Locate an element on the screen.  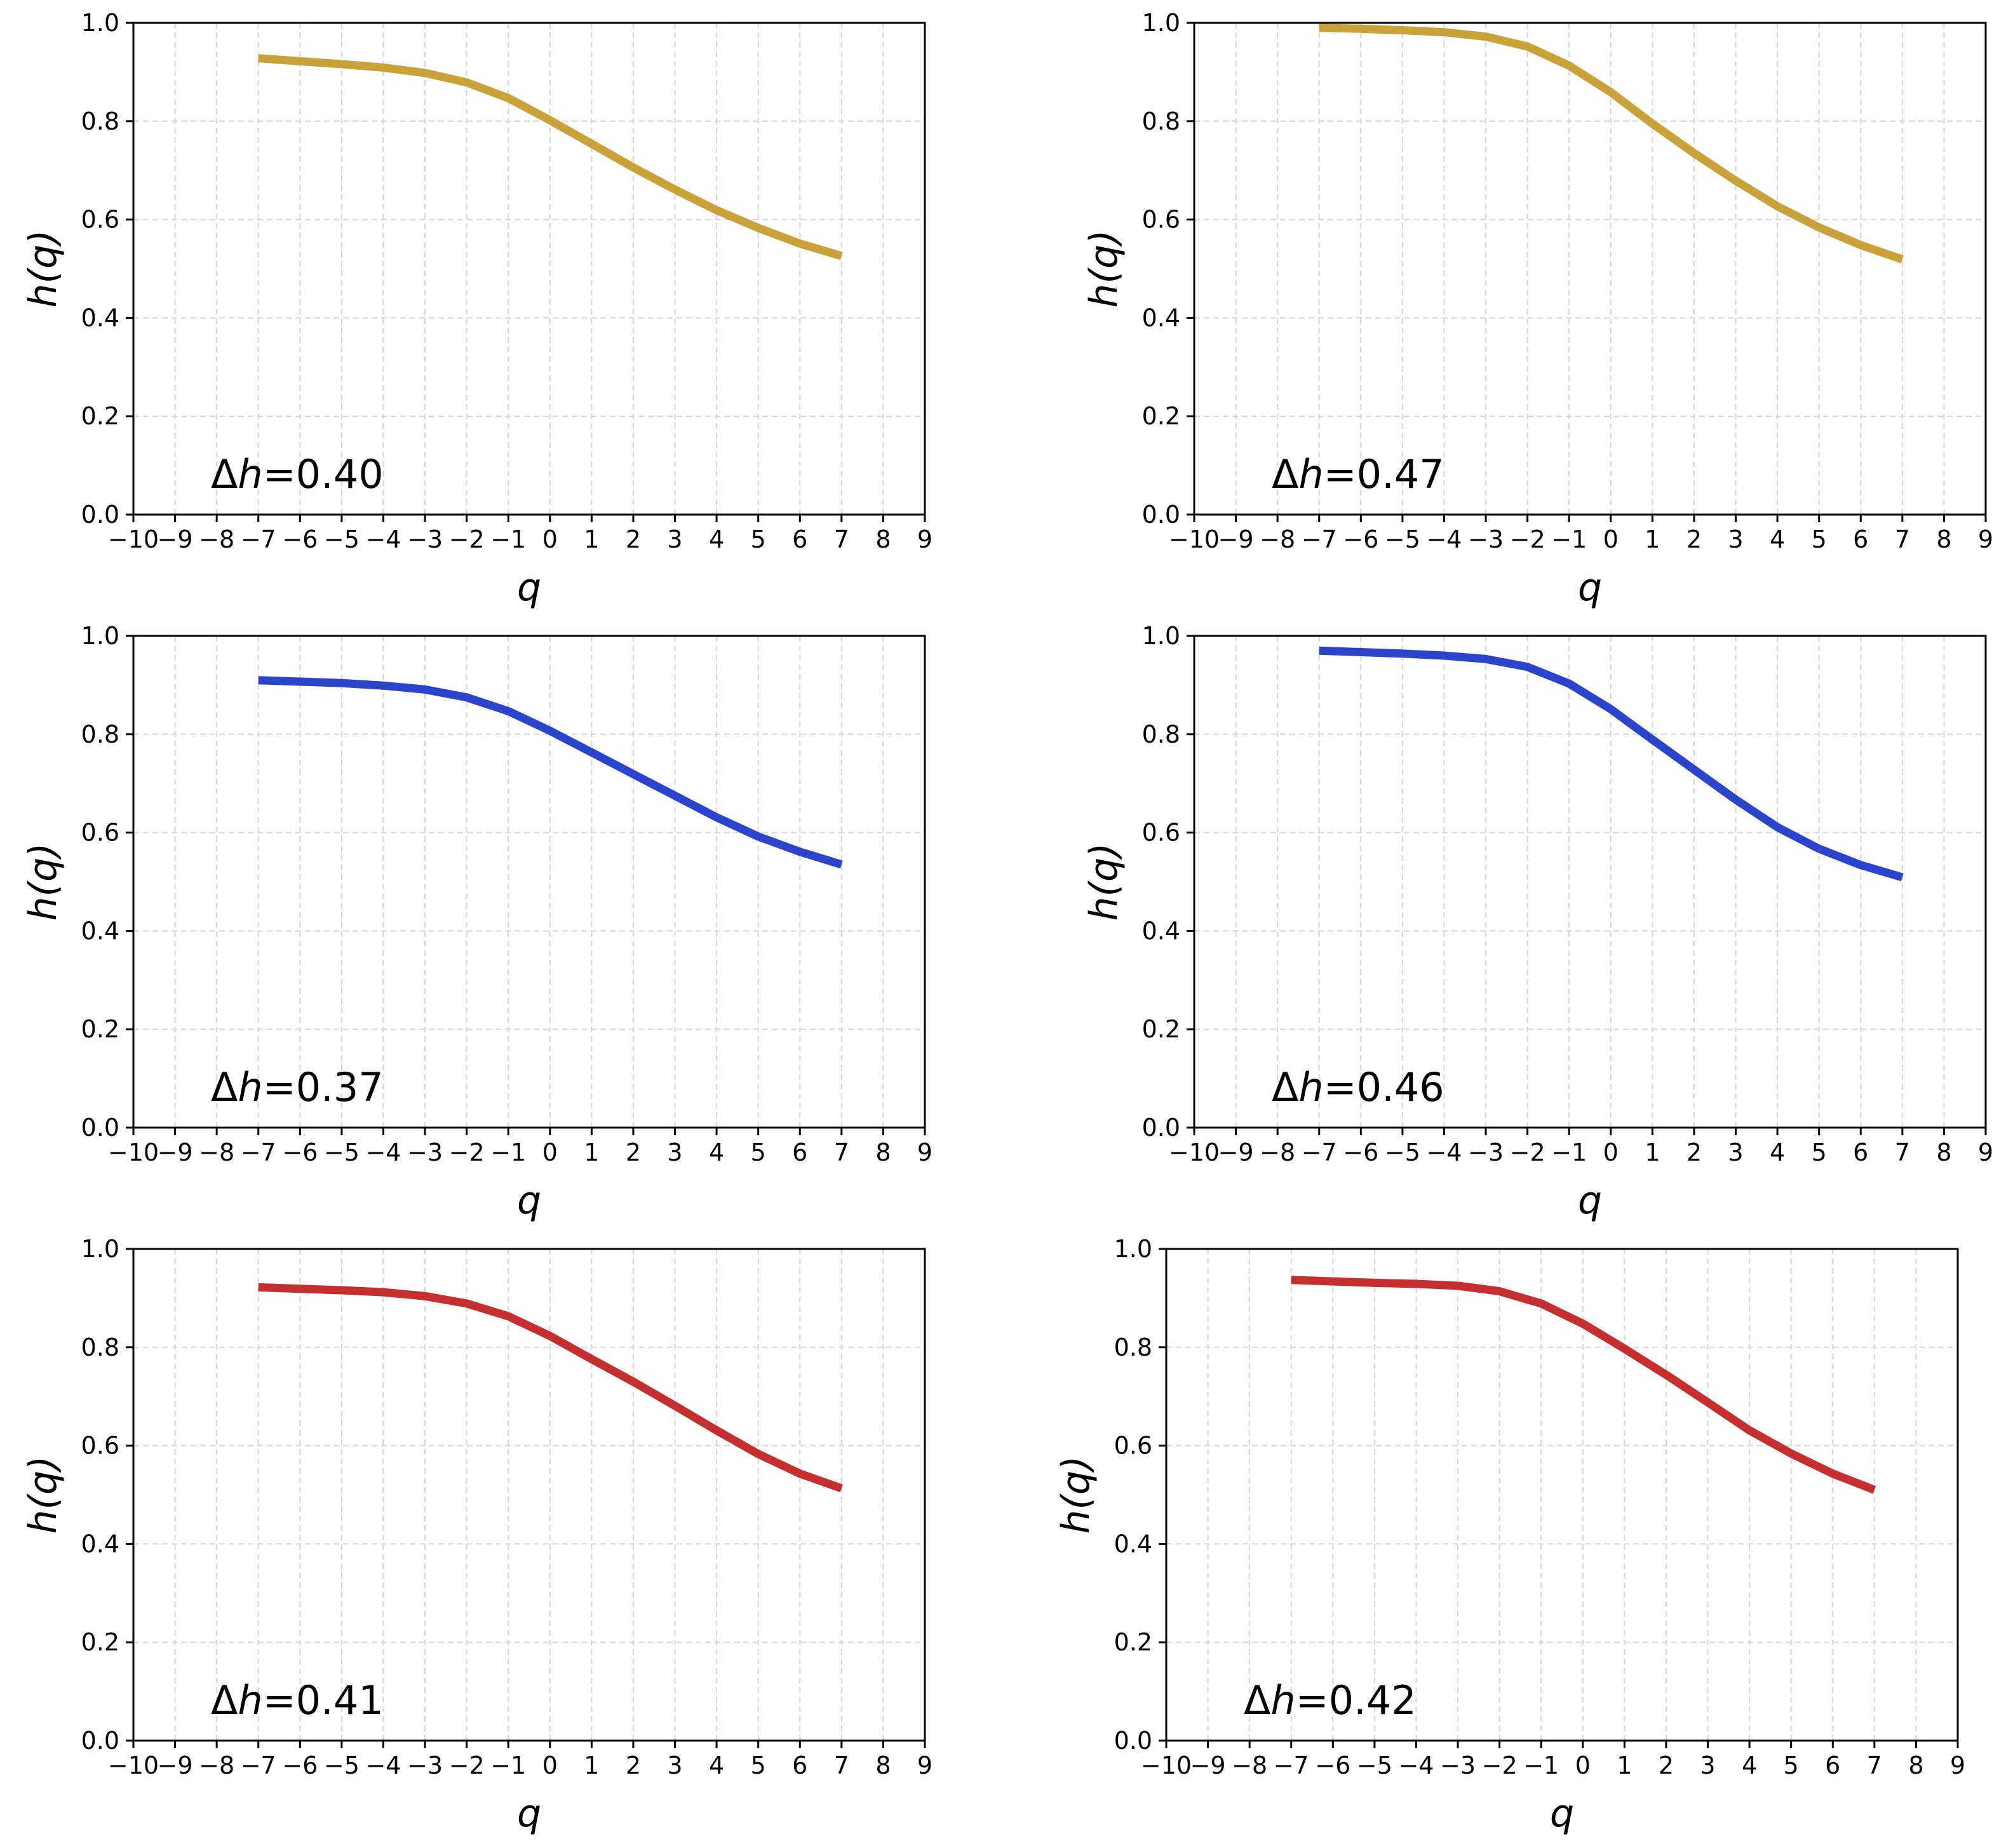
chart-3-y-tick-label: 0.6 is located at coordinates (100, 833).